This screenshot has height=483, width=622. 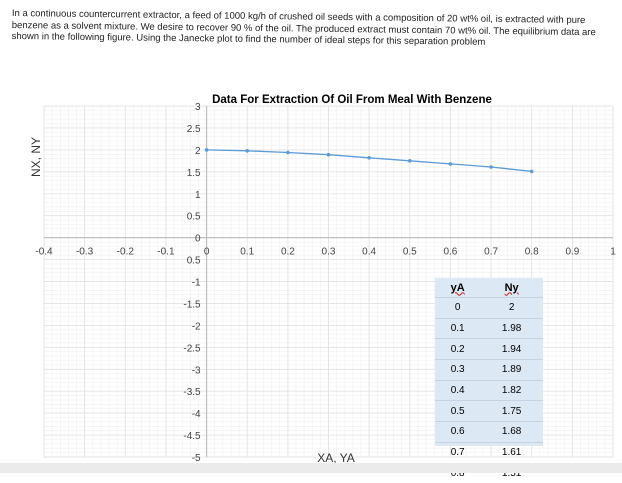 I want to click on x-tick-label: 0.1, so click(x=247, y=252).